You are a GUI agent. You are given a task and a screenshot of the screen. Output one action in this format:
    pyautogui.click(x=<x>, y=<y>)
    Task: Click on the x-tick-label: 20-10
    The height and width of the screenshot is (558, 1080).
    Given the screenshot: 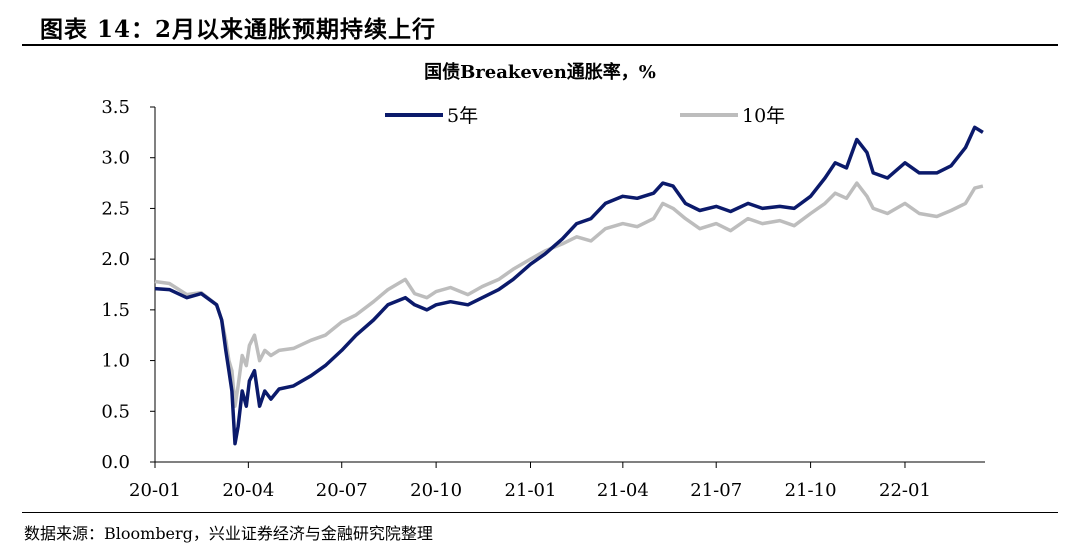 What is the action you would take?
    pyautogui.click(x=436, y=490)
    